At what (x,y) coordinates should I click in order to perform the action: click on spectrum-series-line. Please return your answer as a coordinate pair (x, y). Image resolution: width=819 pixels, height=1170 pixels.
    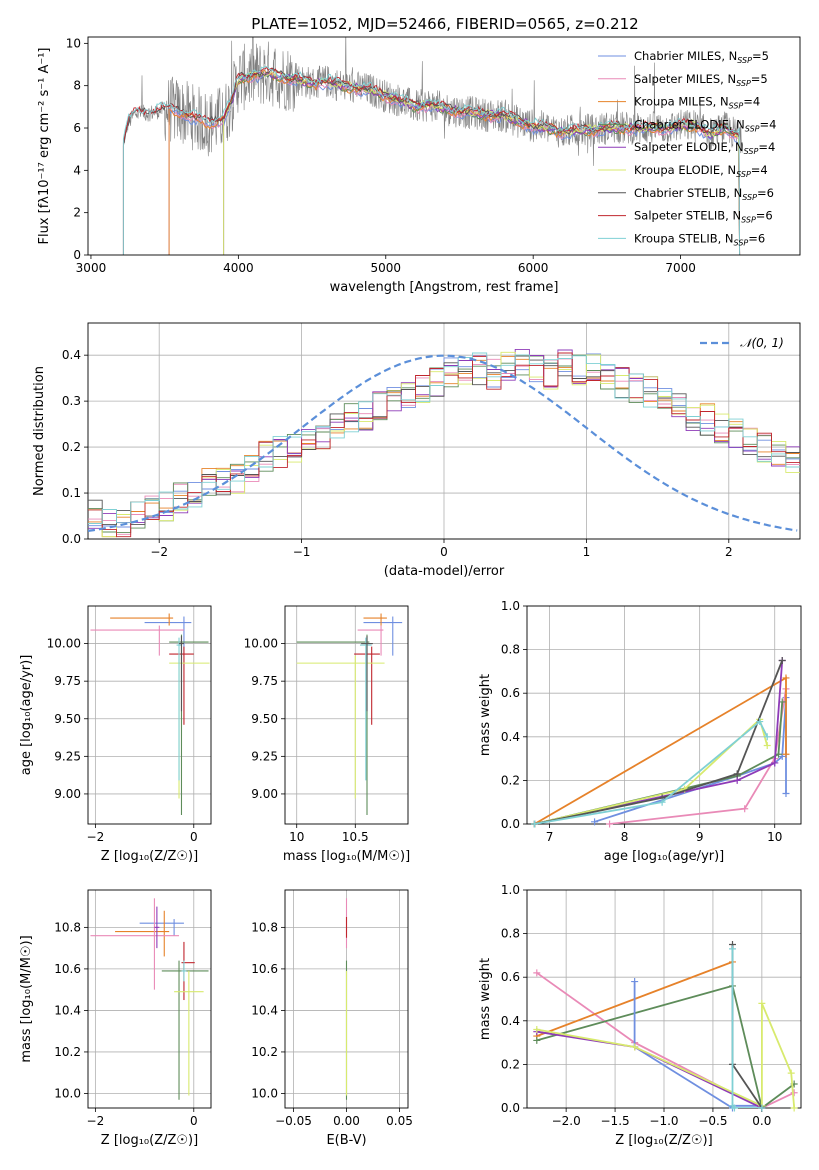
    Looking at the image, I should click on (482, 163).